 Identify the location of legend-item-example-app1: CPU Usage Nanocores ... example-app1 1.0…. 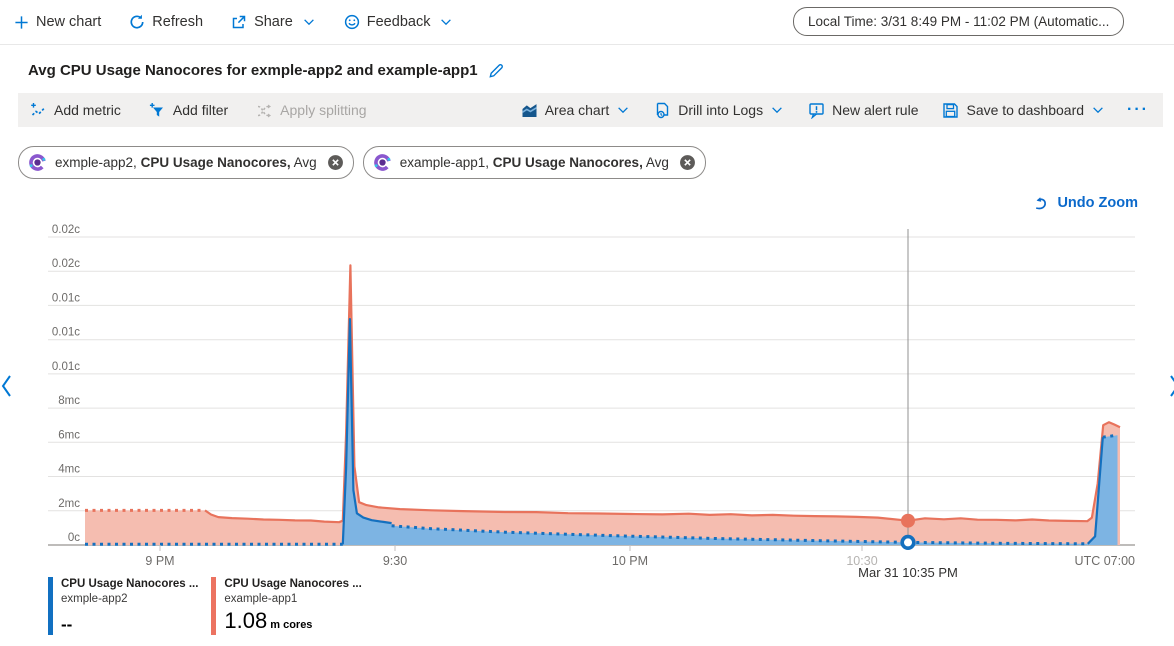
(286, 606).